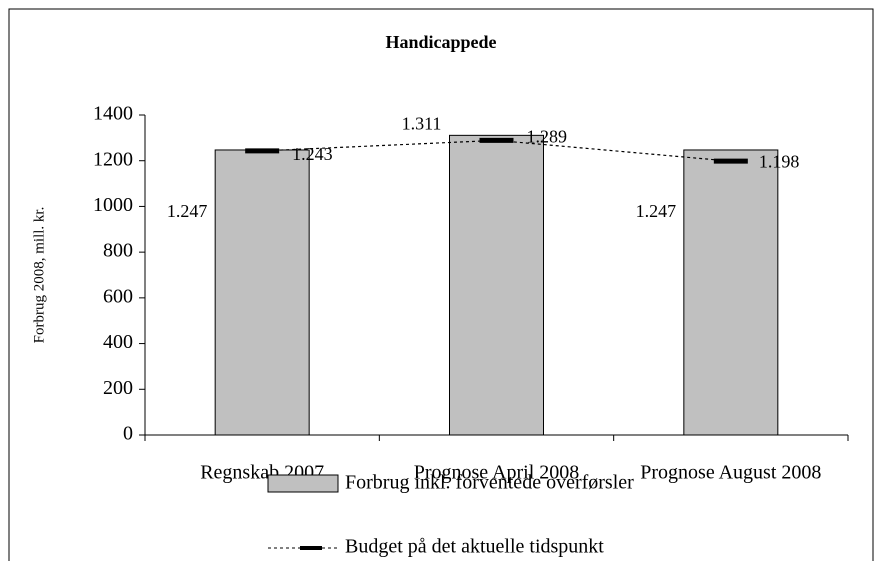 The width and height of the screenshot is (883, 561). Describe the element at coordinates (440, 42) in the screenshot. I see `chart-title: Handicappede` at that location.